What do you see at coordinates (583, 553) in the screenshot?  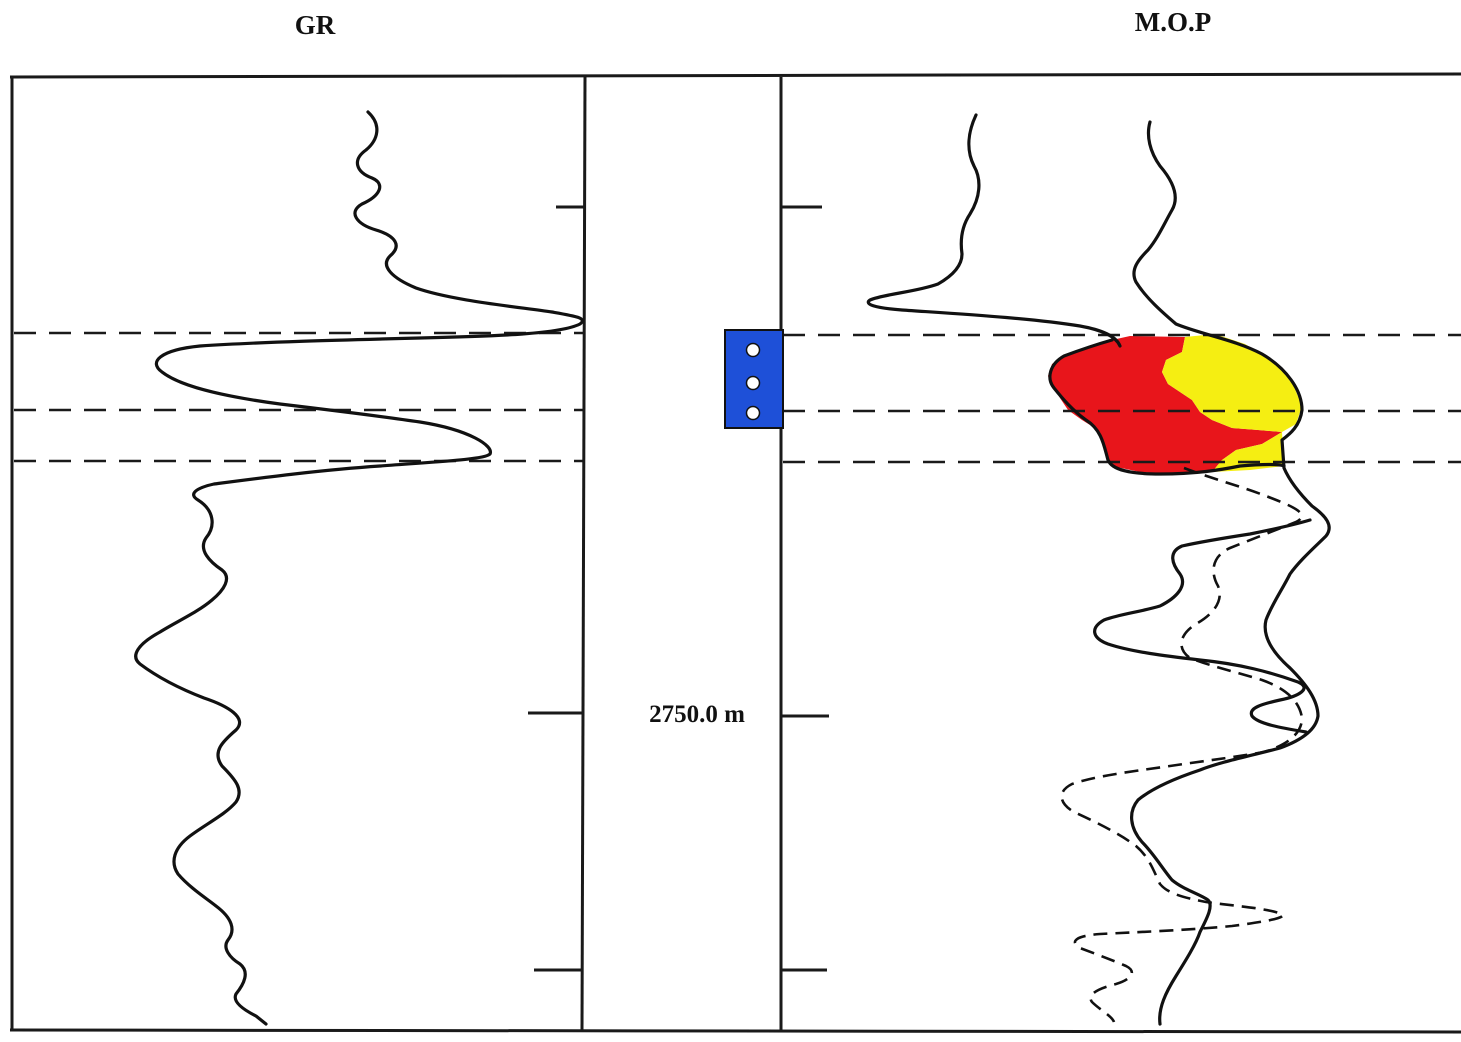 I see `gr-track-right-edge` at bounding box center [583, 553].